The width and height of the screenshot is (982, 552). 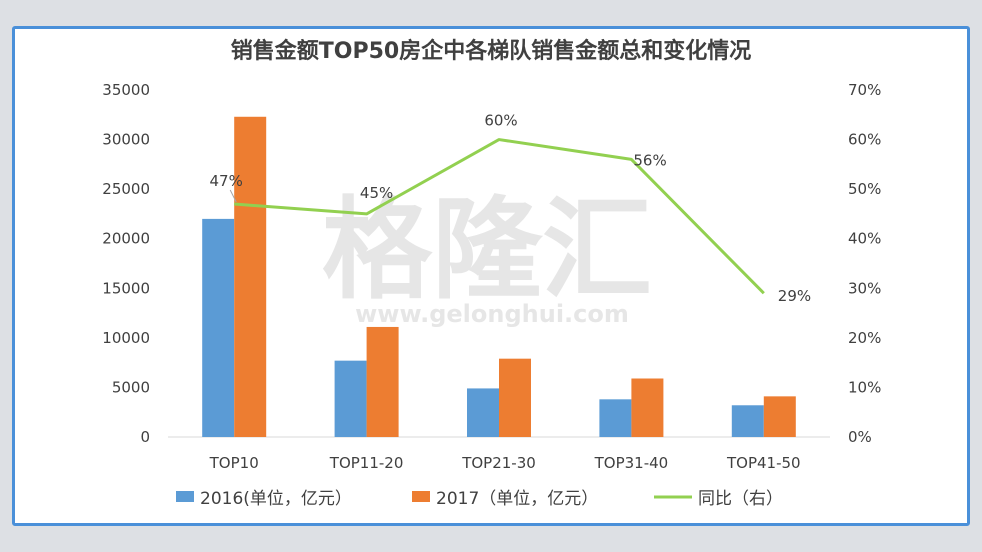 I want to click on y-left-tick-label: 15000, so click(x=126, y=288).